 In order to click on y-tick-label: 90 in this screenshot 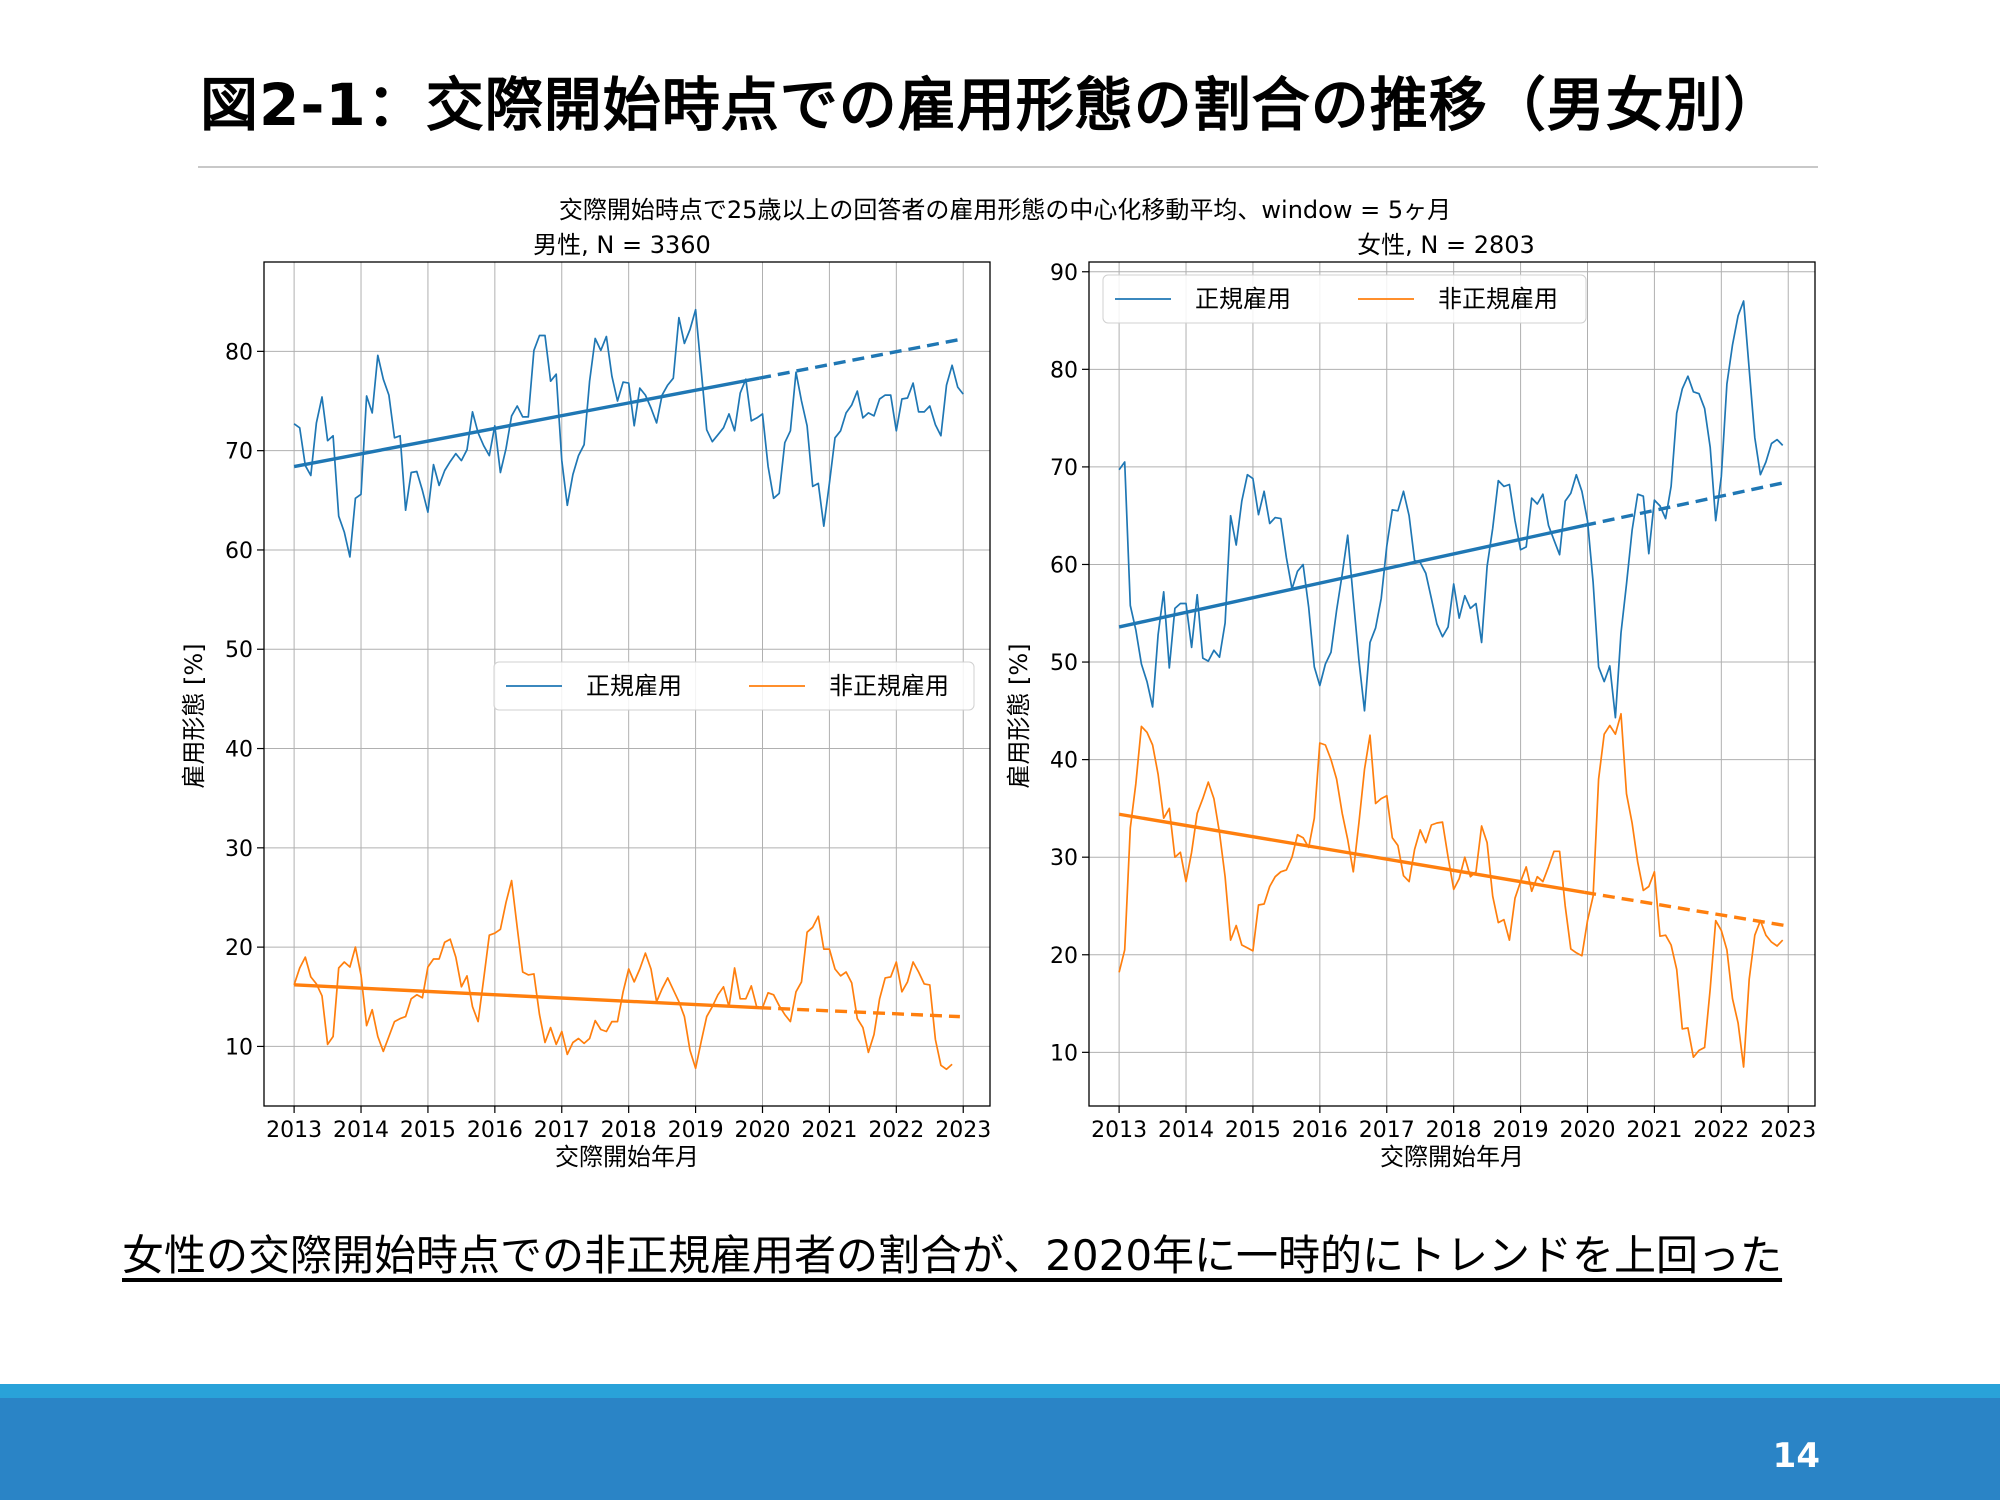, I will do `click(1064, 273)`.